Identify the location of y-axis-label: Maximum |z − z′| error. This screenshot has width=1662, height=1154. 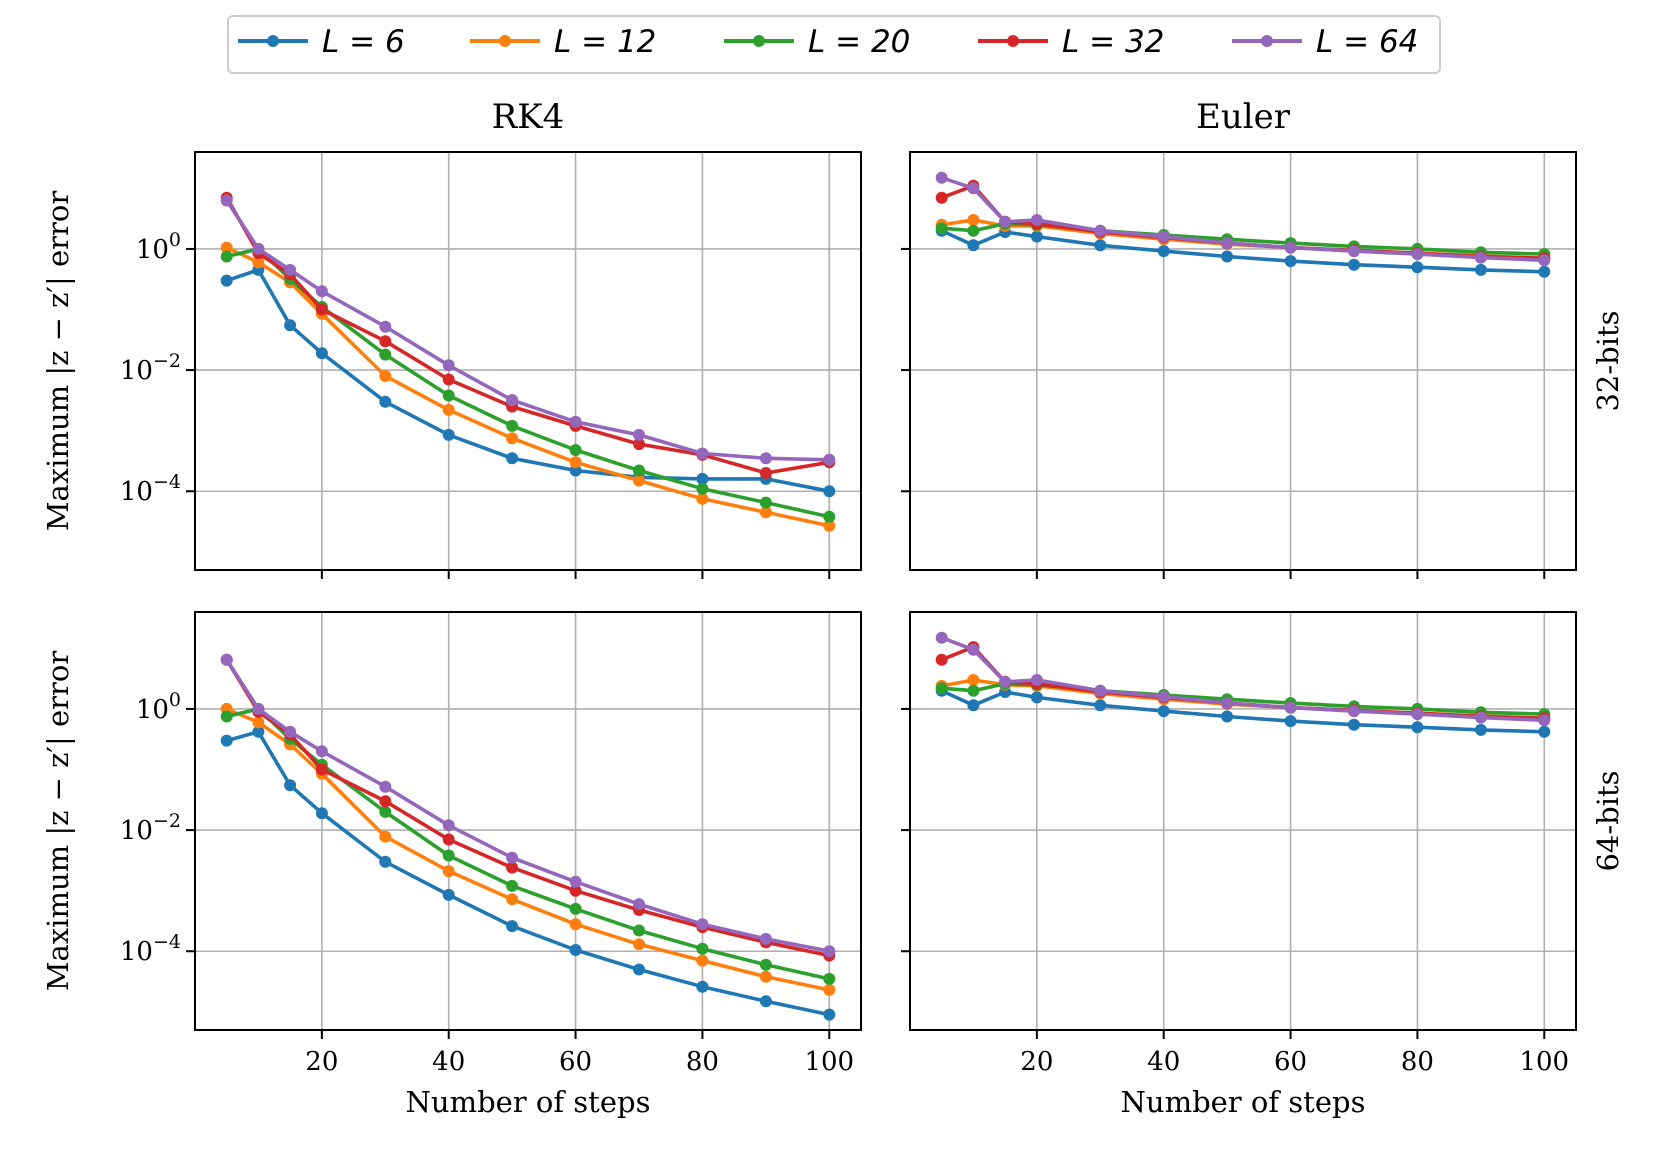
(58, 361).